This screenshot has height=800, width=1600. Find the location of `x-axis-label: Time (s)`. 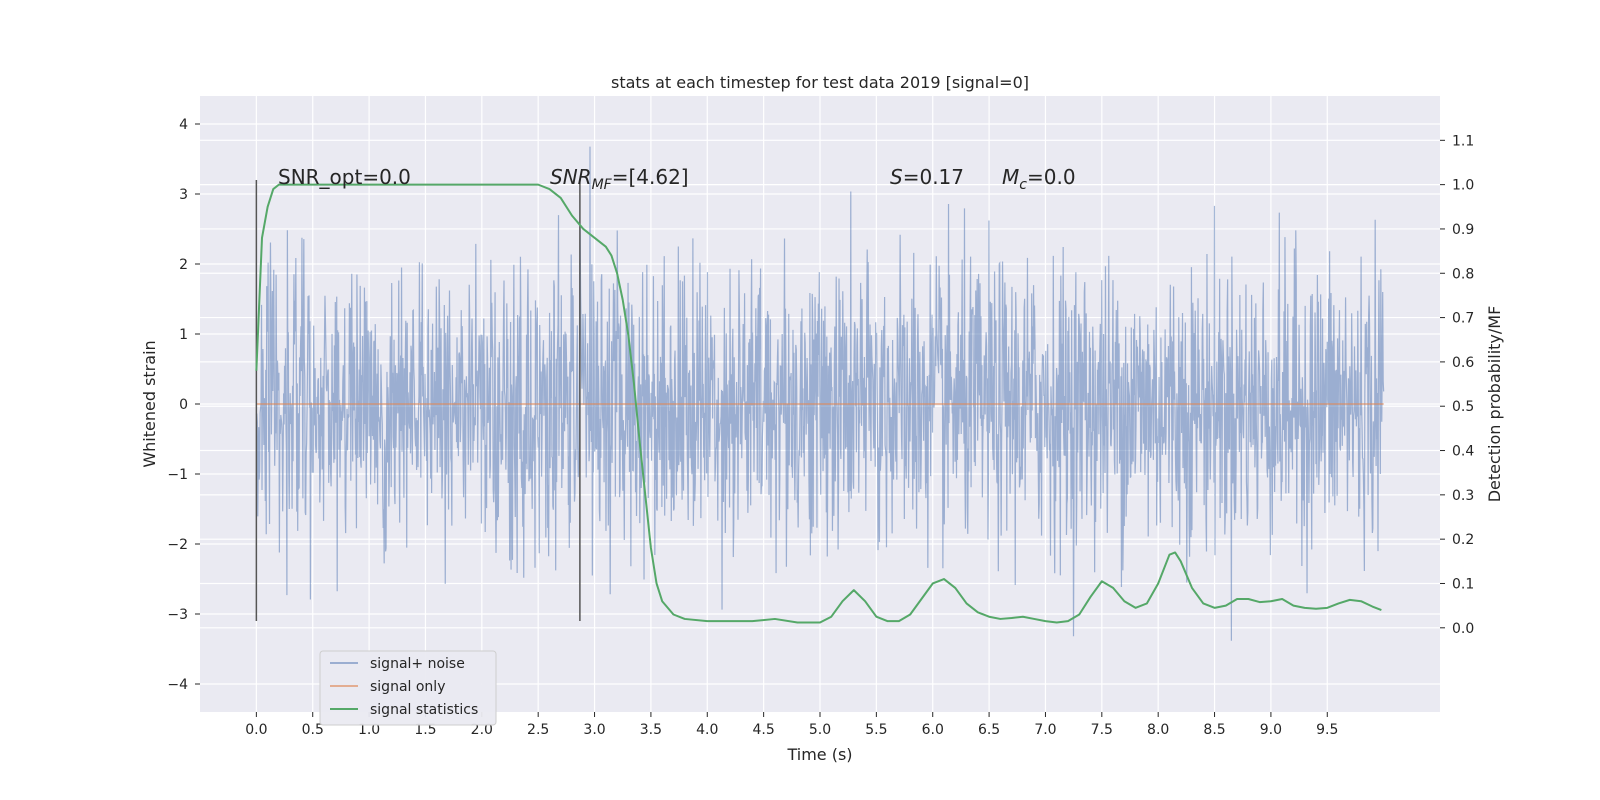

x-axis-label: Time (s) is located at coordinates (819, 754).